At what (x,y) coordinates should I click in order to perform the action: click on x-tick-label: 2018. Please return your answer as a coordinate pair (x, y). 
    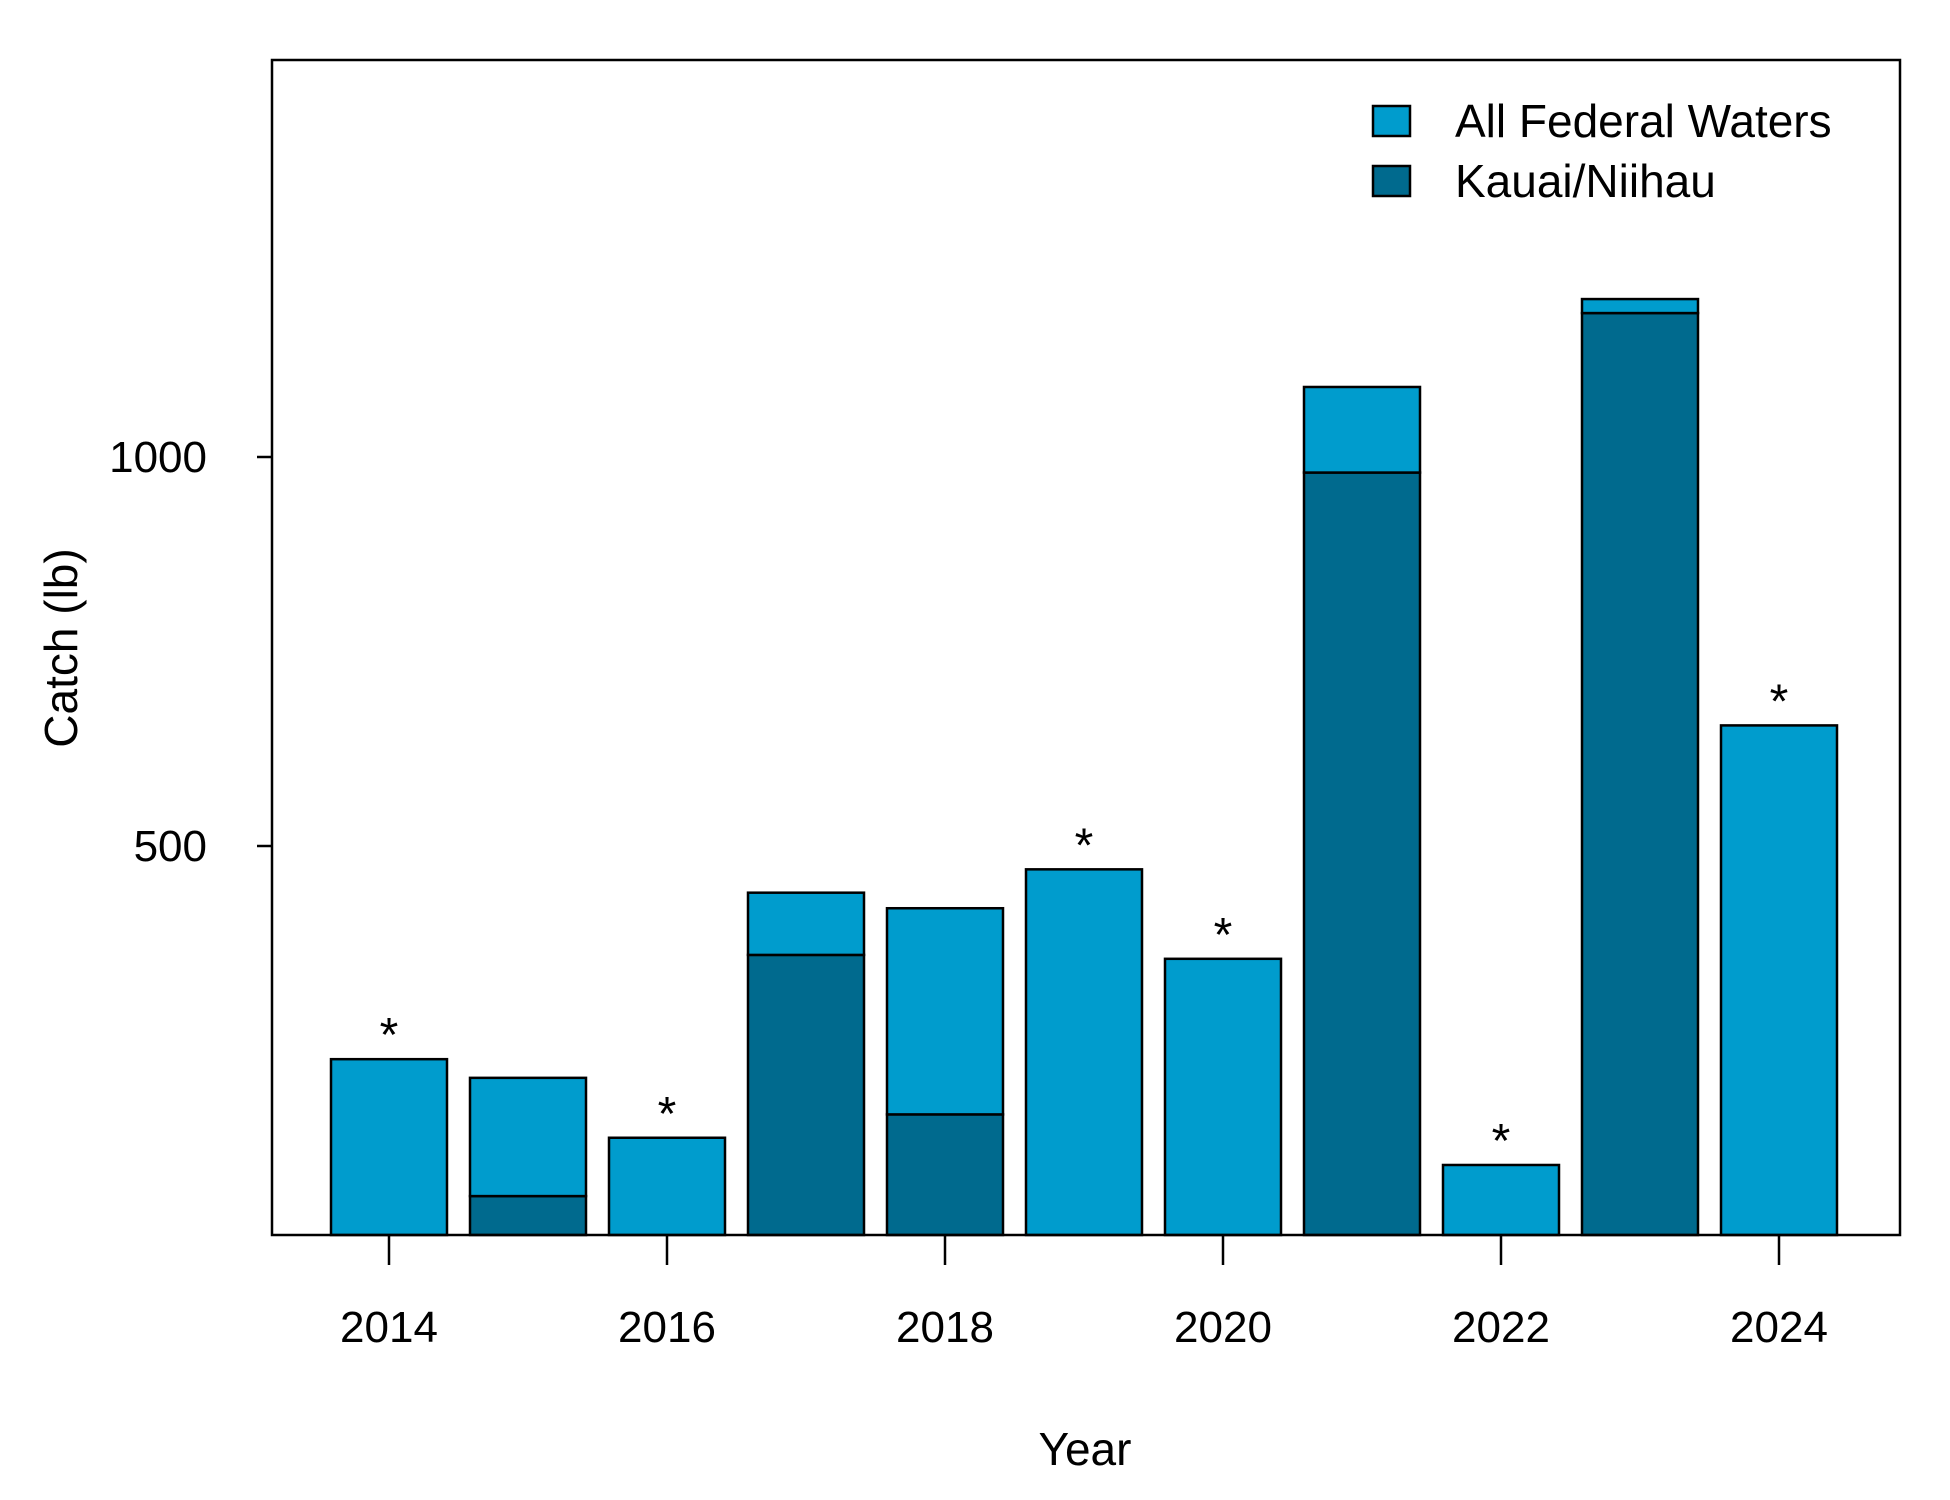
    Looking at the image, I should click on (945, 1327).